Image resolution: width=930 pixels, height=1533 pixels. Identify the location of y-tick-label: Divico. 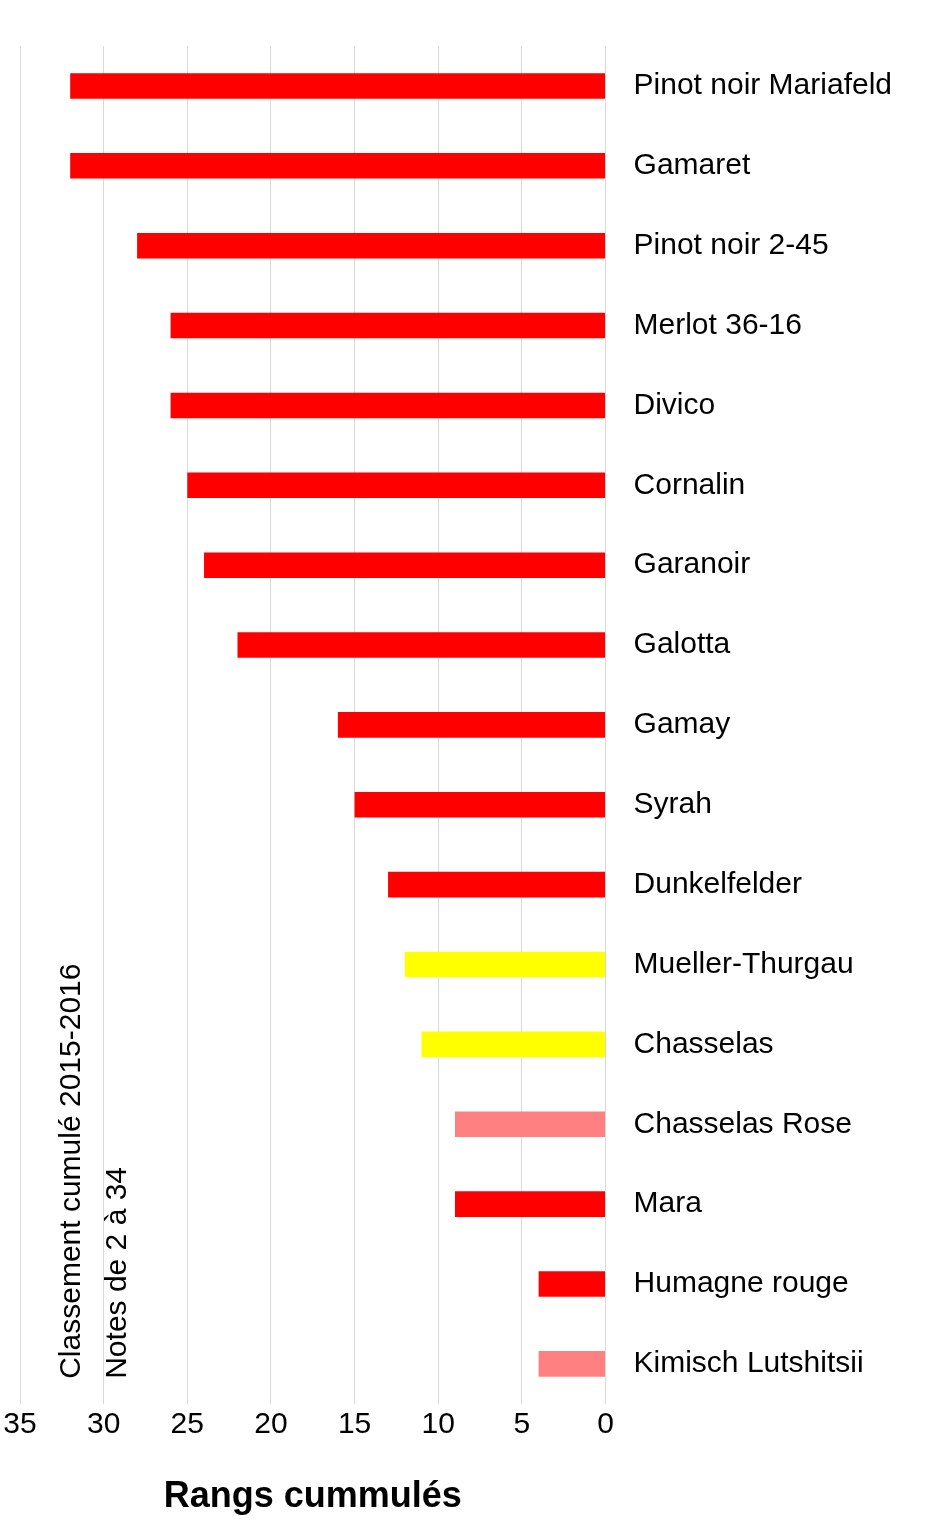
(674, 403).